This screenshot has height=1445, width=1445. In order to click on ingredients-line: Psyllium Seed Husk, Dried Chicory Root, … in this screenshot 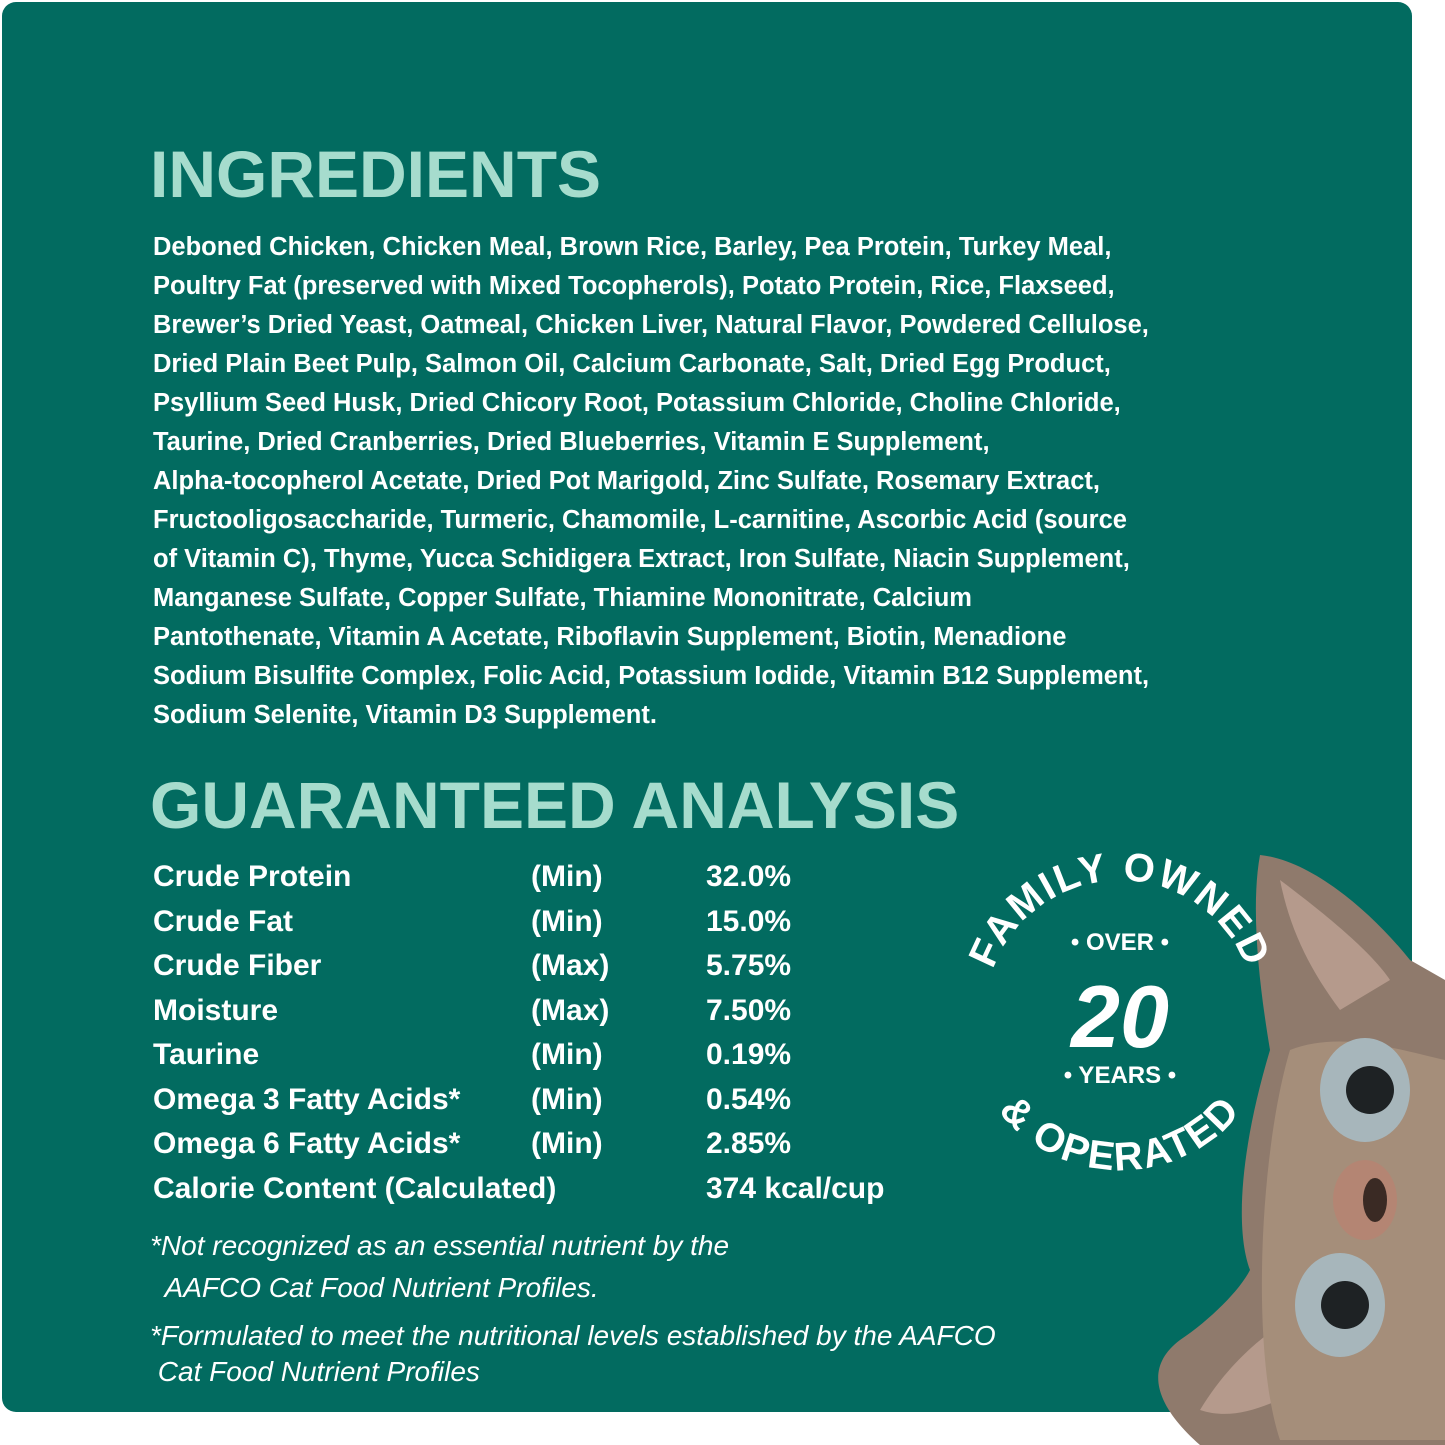, I will do `click(637, 403)`.